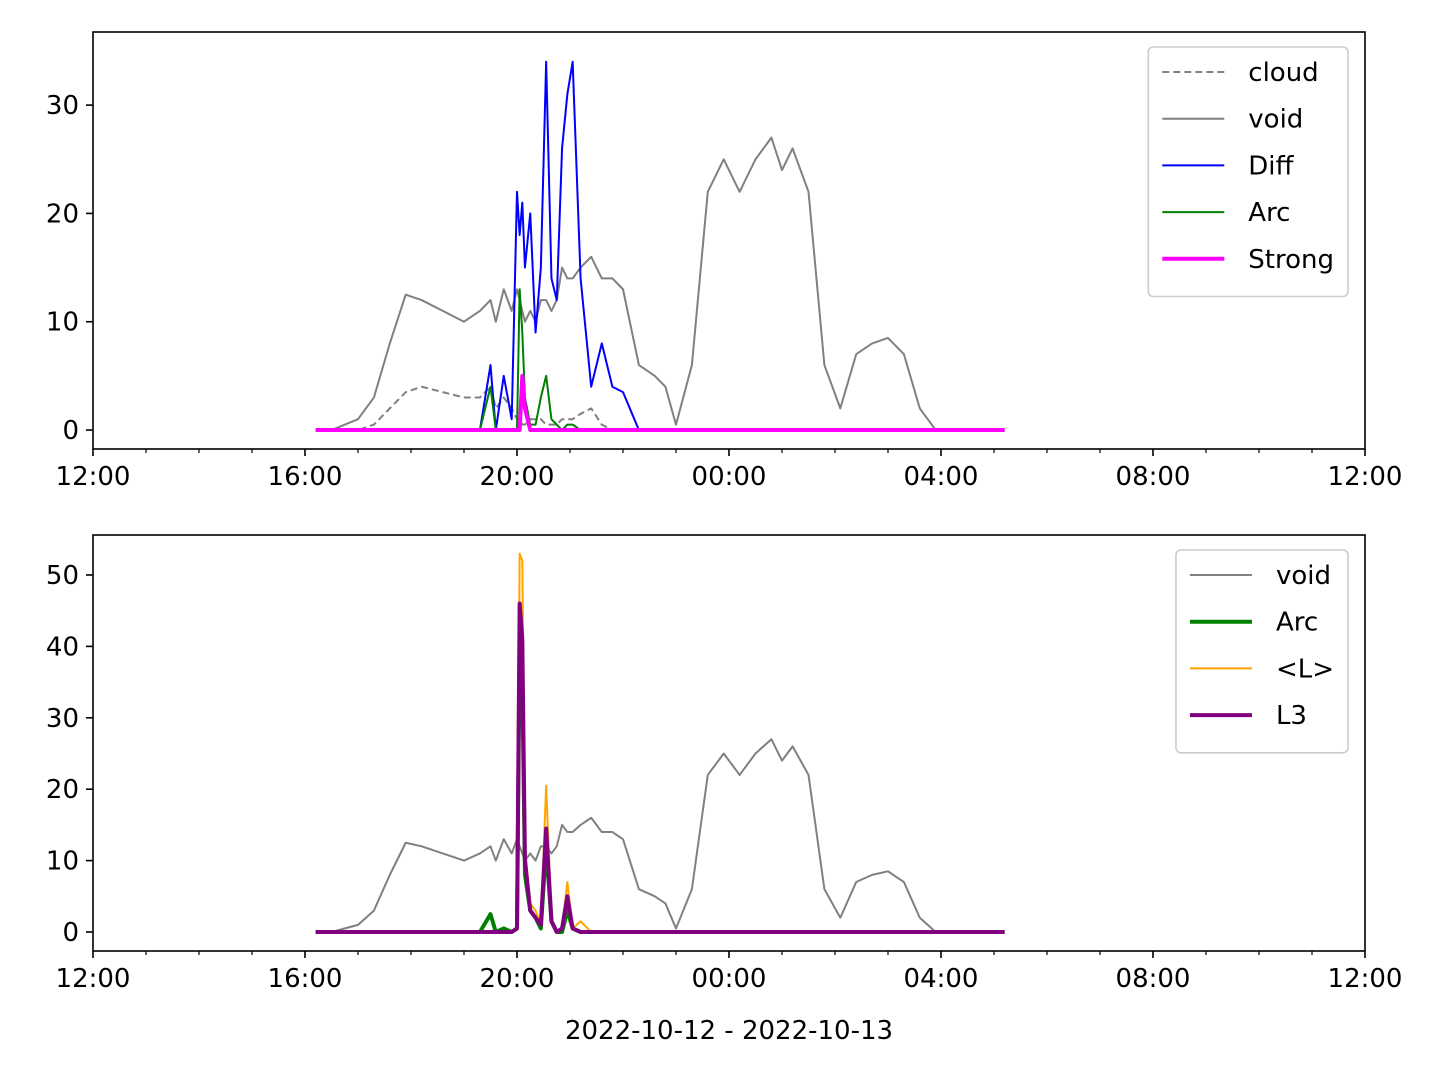 The height and width of the screenshot is (1080, 1440). What do you see at coordinates (729, 1031) in the screenshot?
I see `x-axis-label: 2022-10-12 - 2022-10-13` at bounding box center [729, 1031].